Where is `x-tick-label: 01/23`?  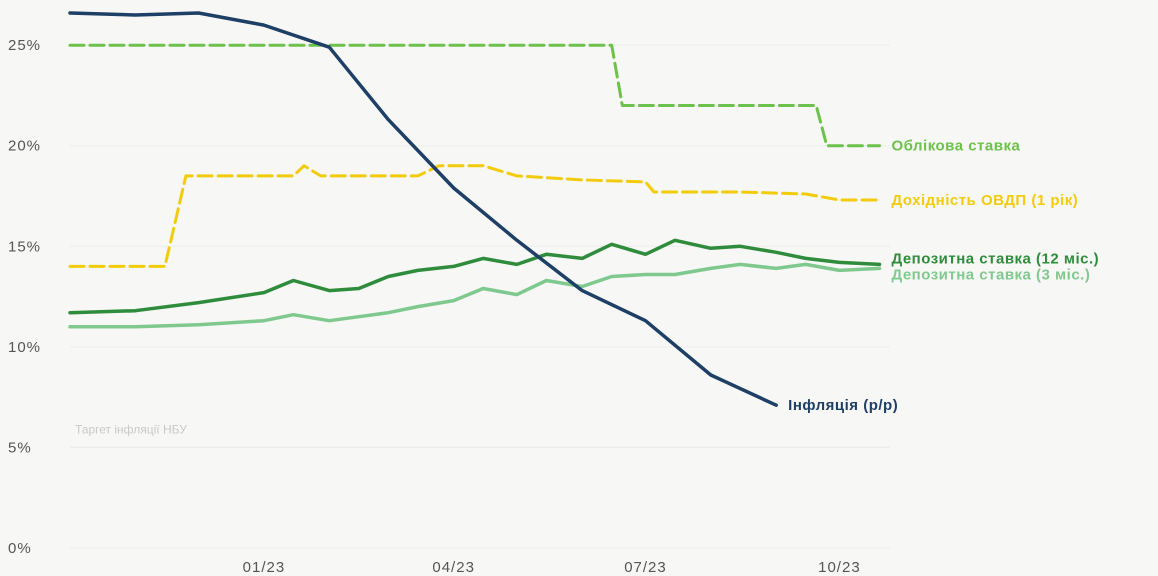 x-tick-label: 01/23 is located at coordinates (264, 567).